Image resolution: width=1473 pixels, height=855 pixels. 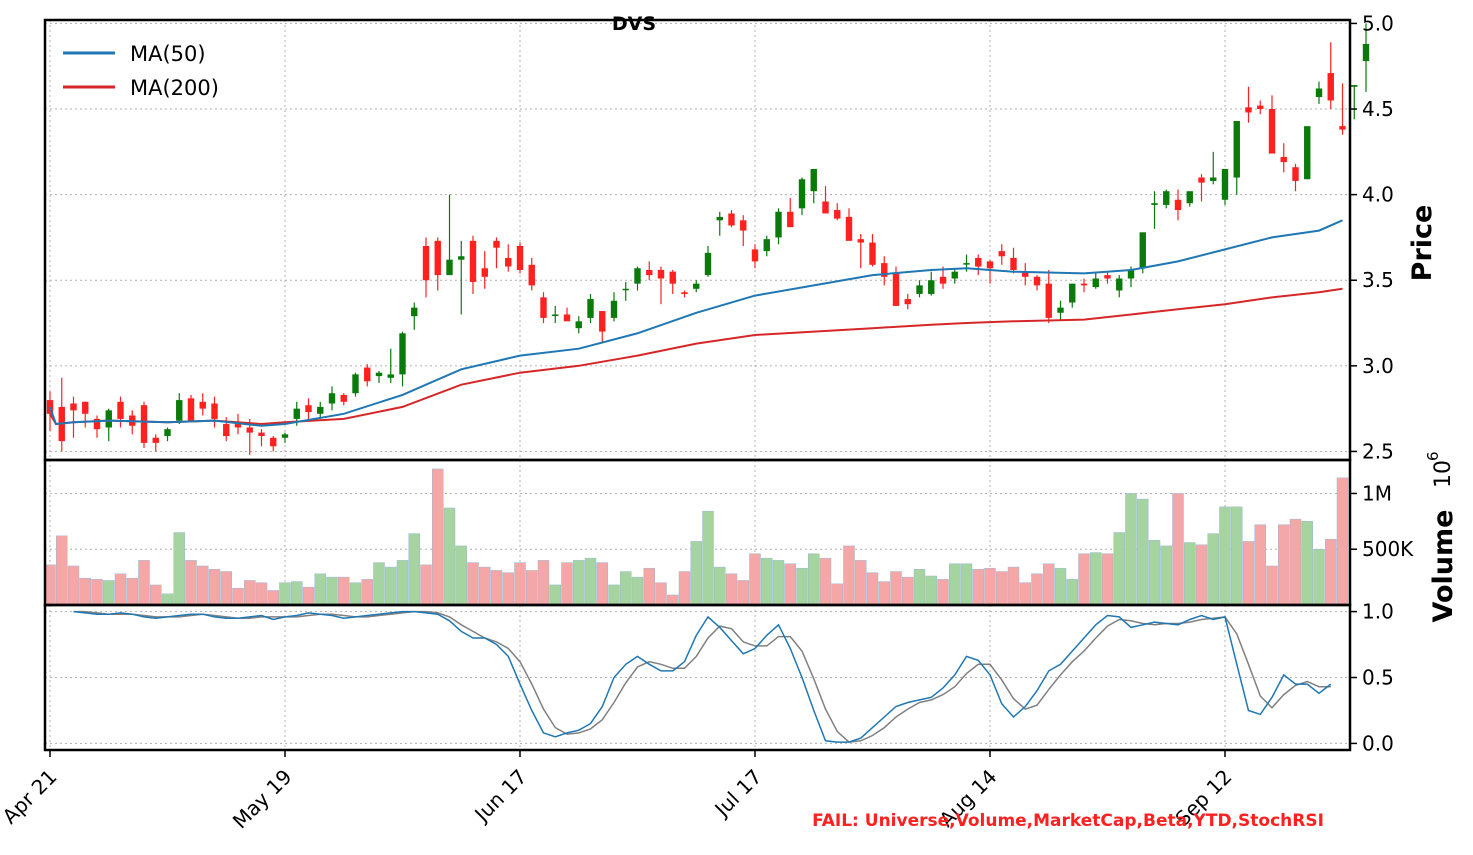 I want to click on legend: MA(50) MA(200), so click(x=141, y=71).